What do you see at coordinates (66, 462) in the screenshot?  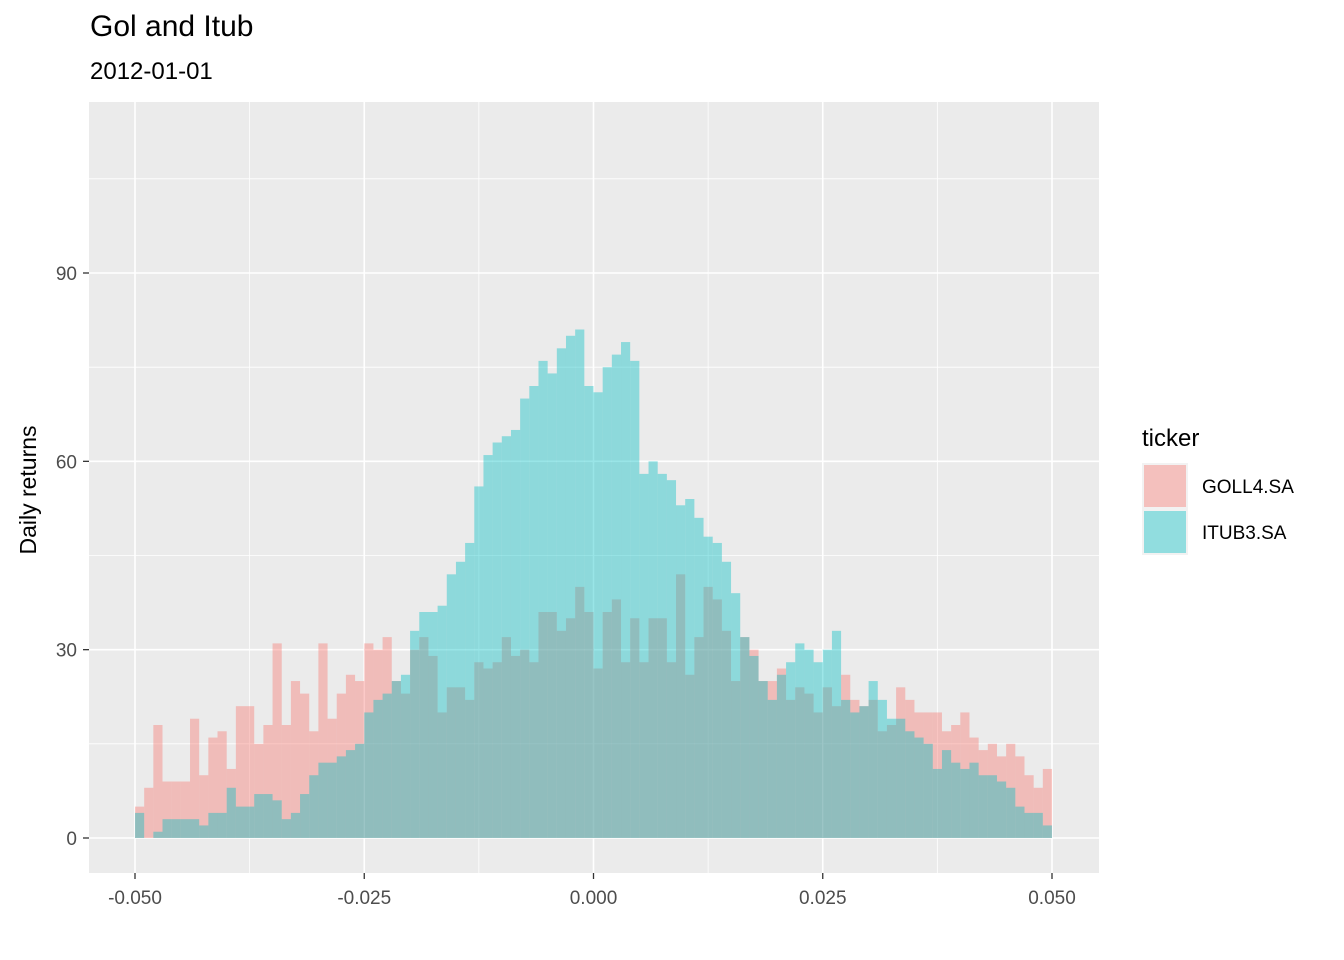 I see `y-tick-label: 60` at bounding box center [66, 462].